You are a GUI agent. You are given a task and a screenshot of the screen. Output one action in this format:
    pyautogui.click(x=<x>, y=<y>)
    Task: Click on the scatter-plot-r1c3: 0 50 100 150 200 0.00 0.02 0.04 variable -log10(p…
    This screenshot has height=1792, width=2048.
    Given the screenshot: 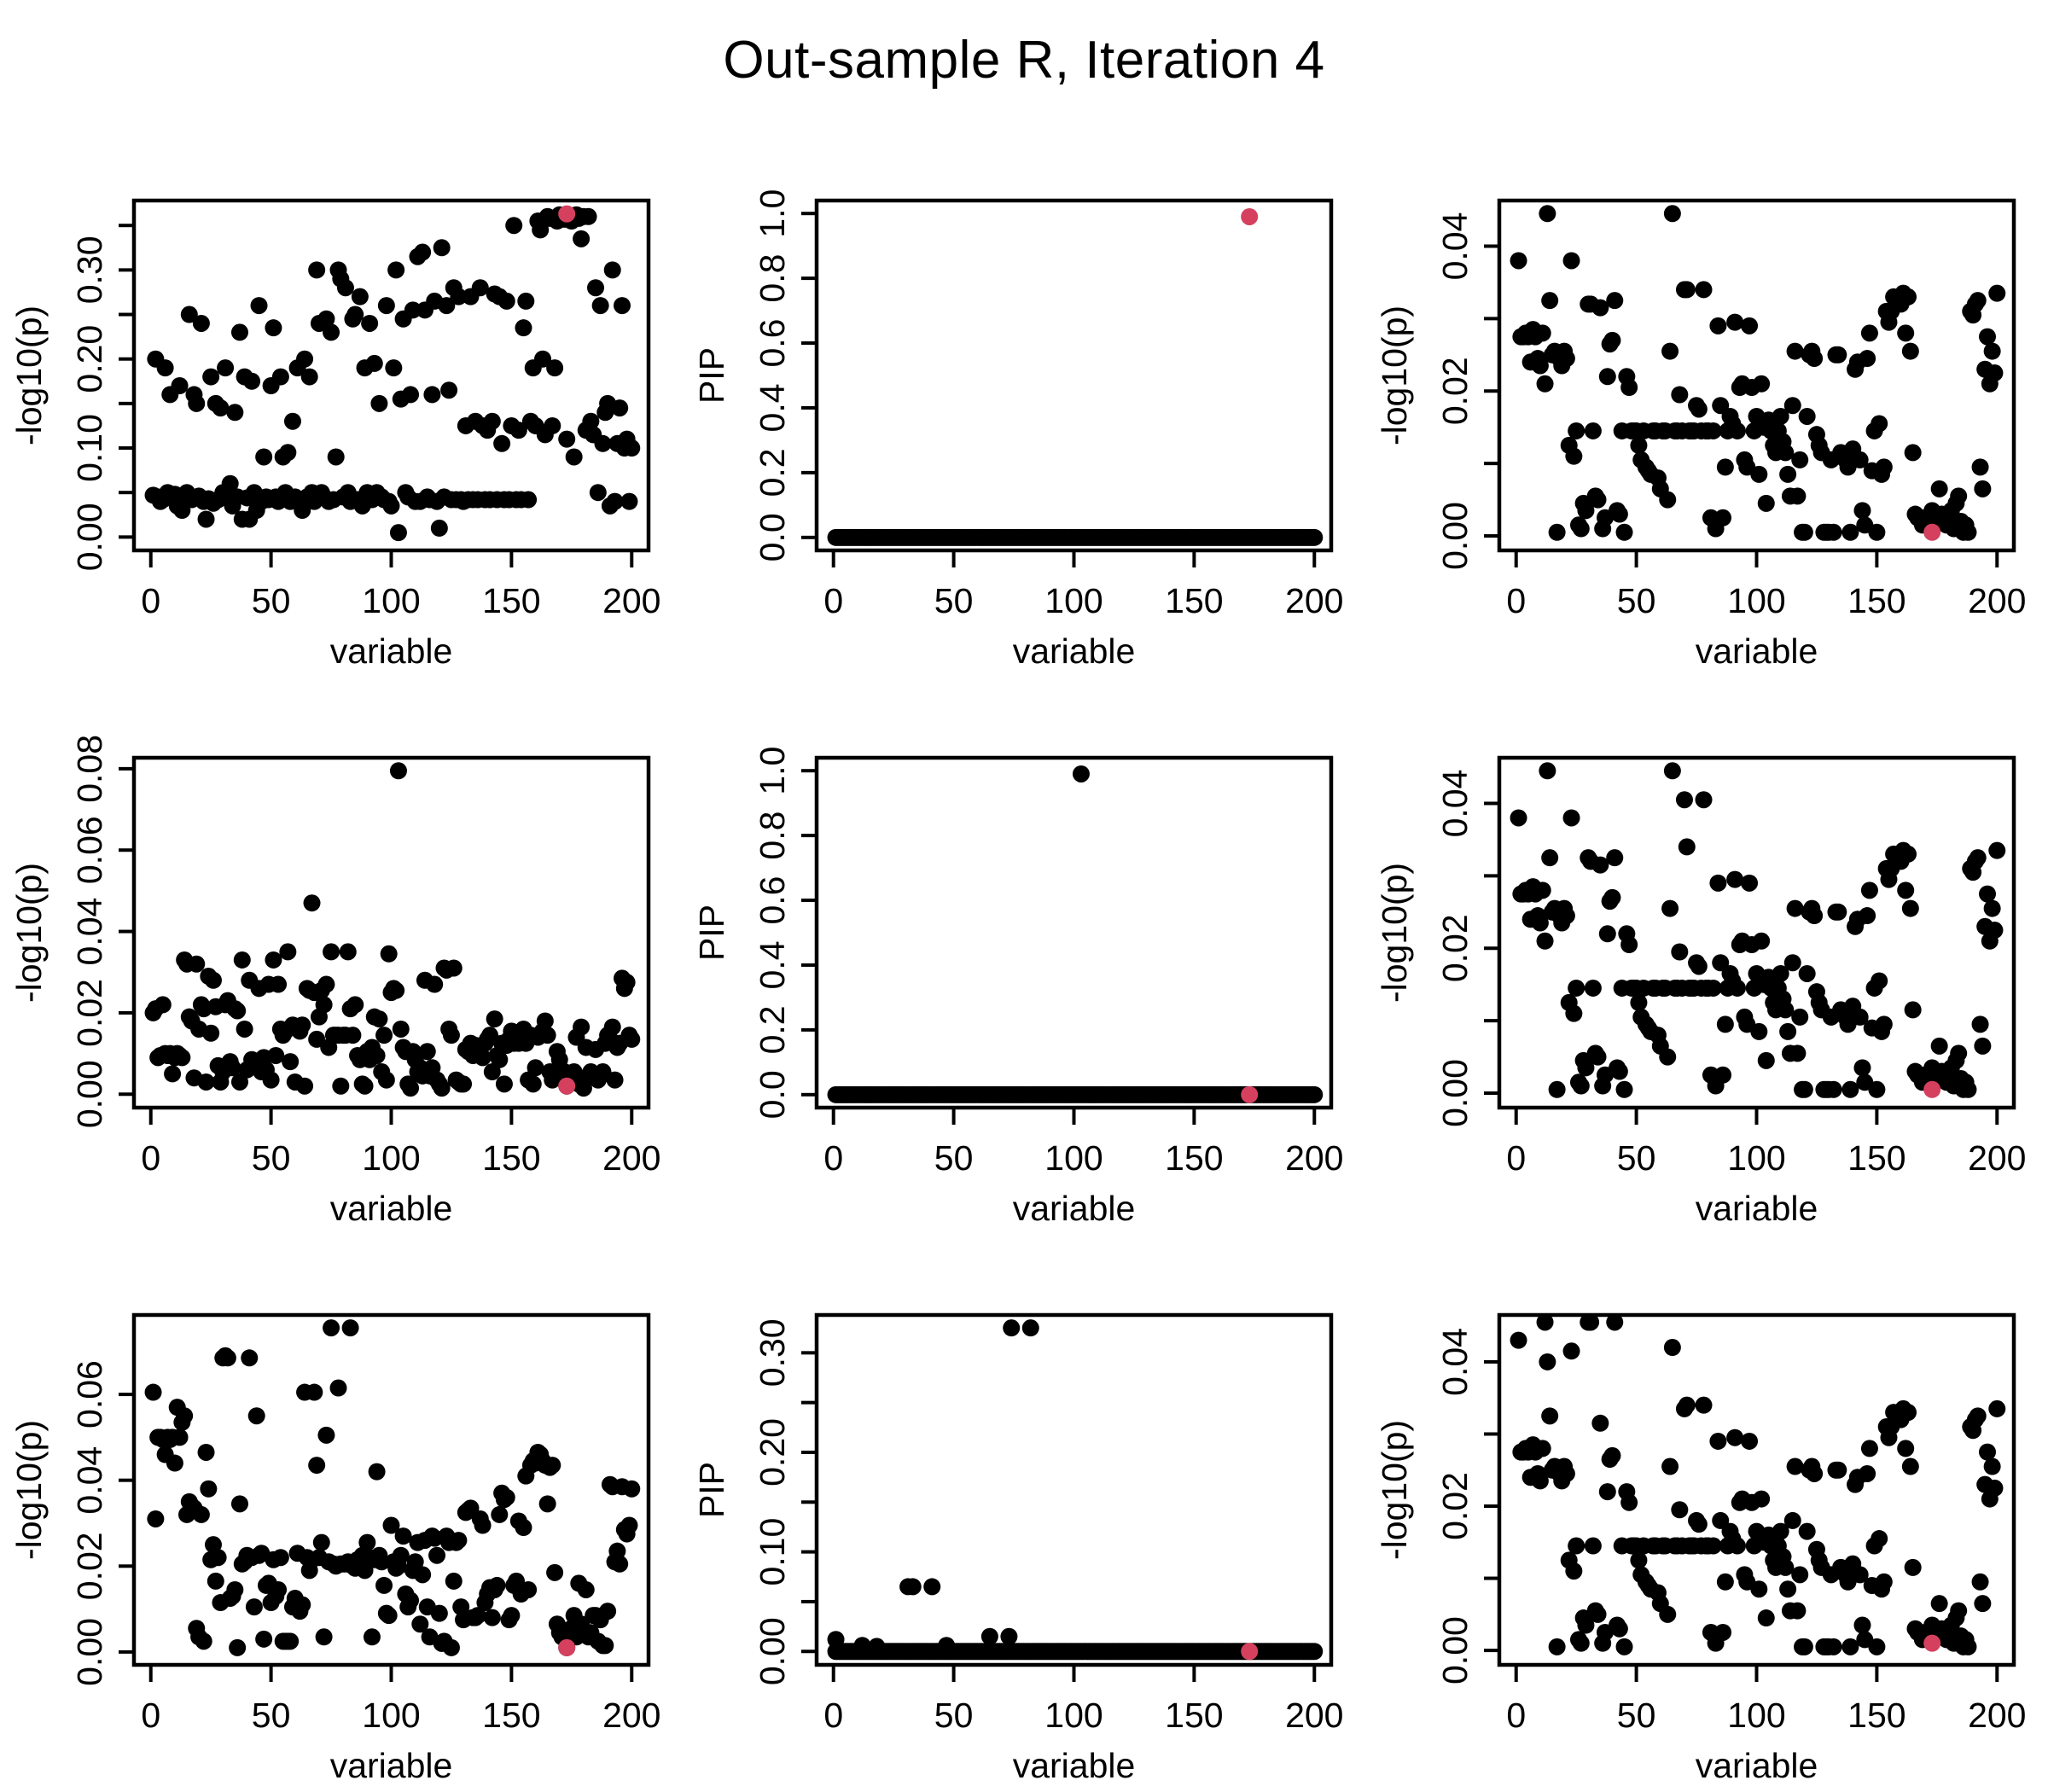 What is the action you would take?
    pyautogui.click(x=1700, y=434)
    